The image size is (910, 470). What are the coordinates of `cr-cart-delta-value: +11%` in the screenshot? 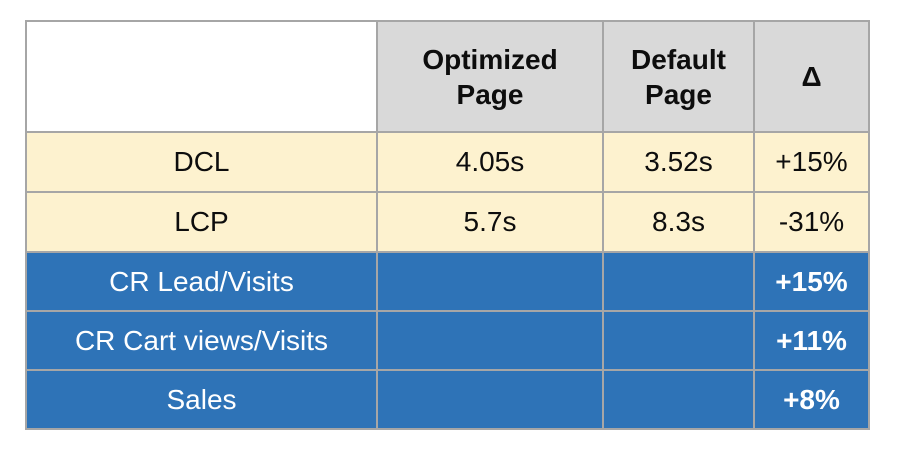 It's located at (811, 340).